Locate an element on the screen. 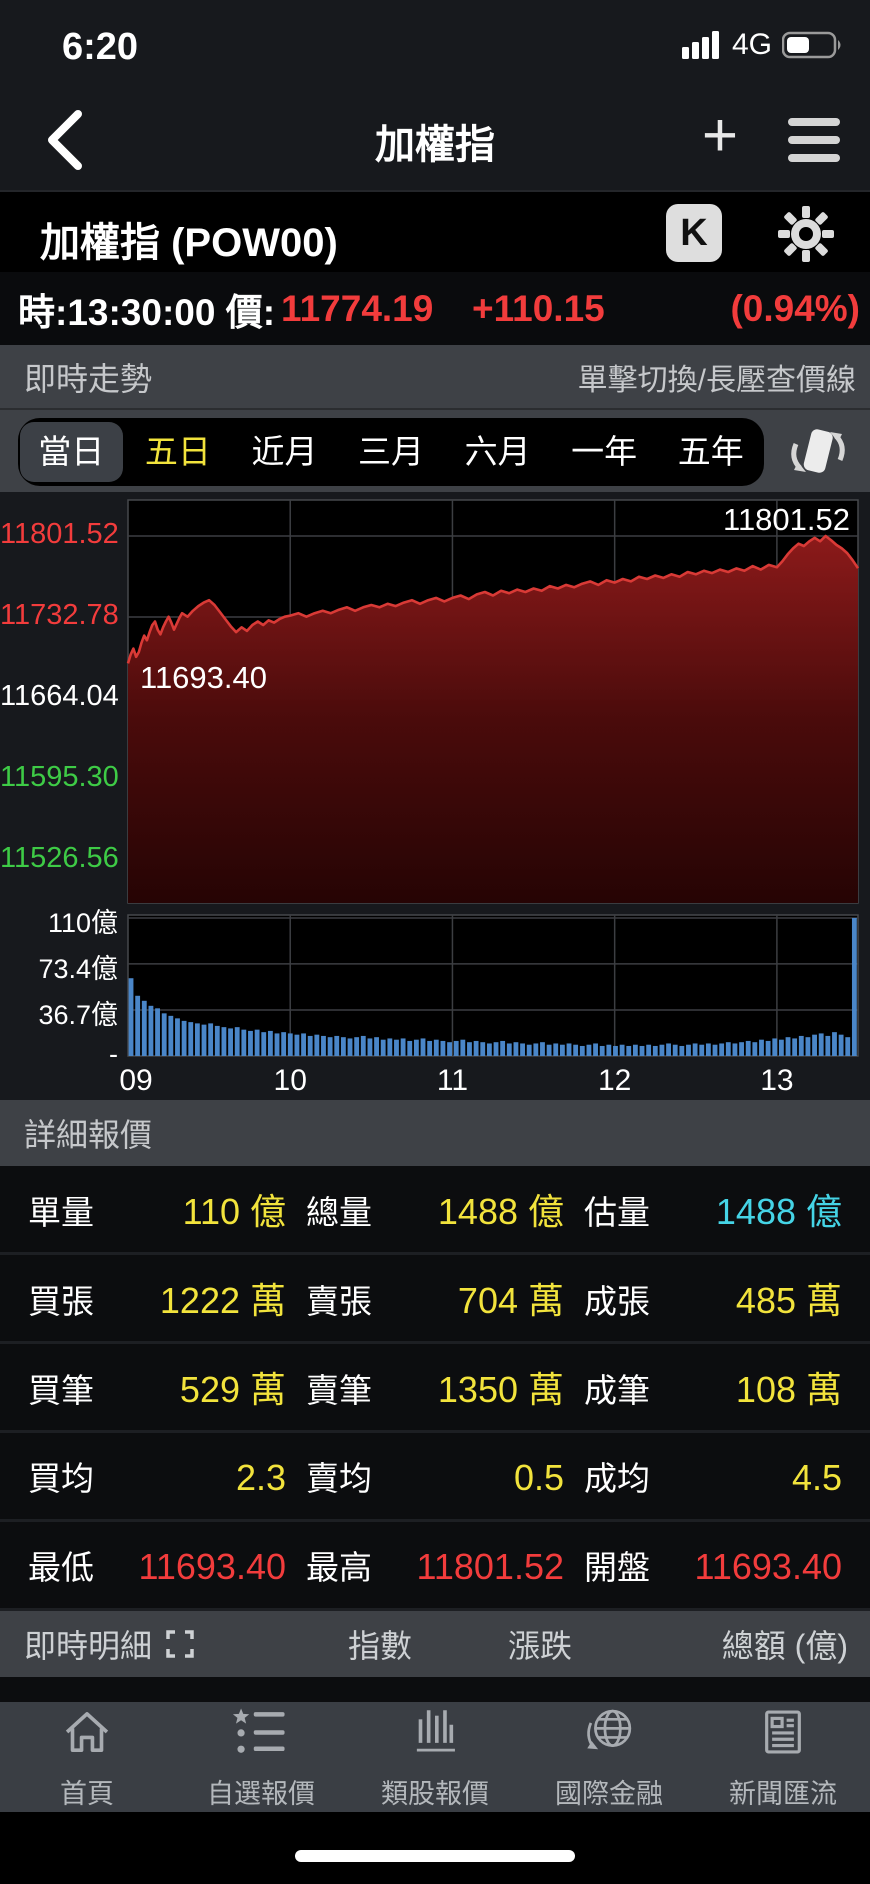 Image resolution: width=870 pixels, height=1884 pixels. tape-title: 即時明細 is located at coordinates (88, 1646).